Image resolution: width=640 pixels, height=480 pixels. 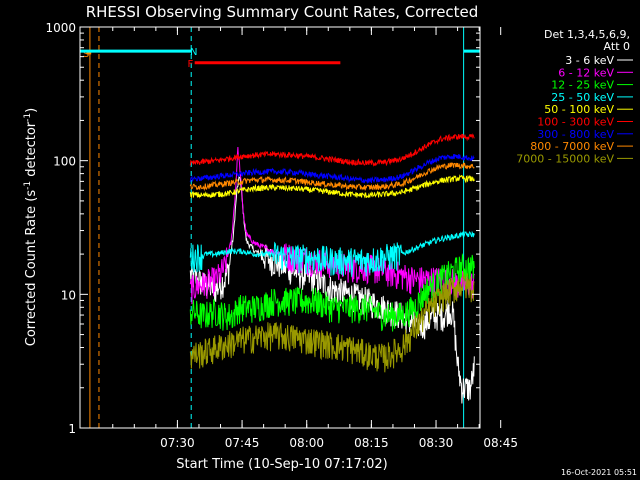 I want to click on legend-label: 7000 - 15000 keV, so click(x=565, y=158).